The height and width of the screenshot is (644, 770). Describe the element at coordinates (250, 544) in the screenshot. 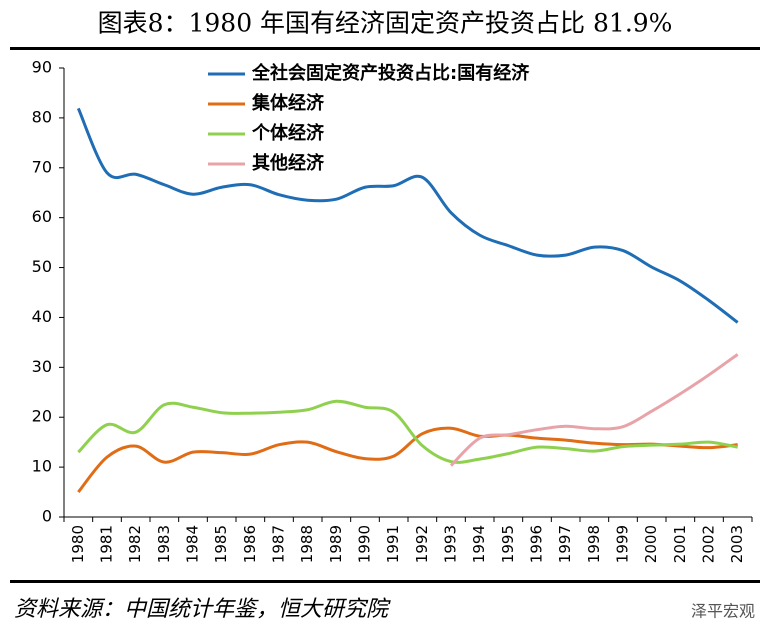

I see `x-tick-label: 1986` at that location.